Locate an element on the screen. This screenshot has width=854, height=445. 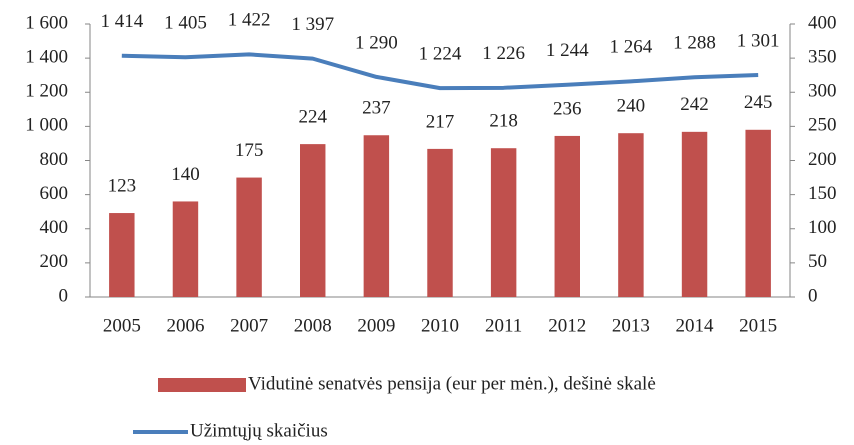
bar-value-label: 236 is located at coordinates (567, 108).